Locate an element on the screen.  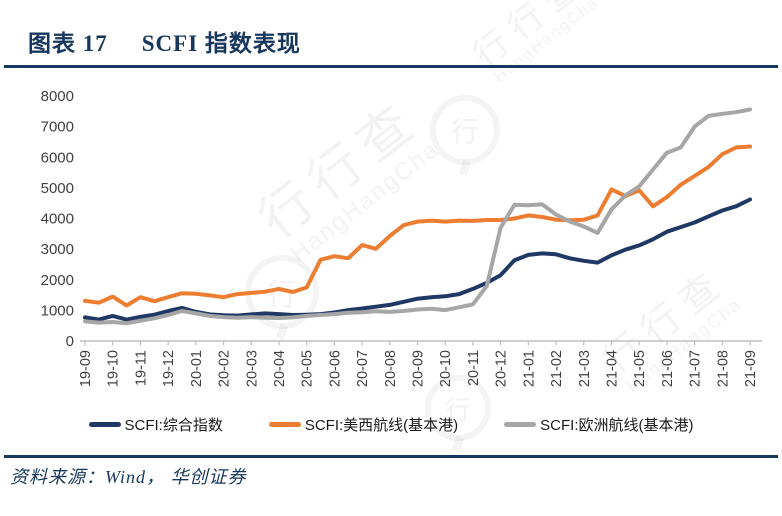
x-tick-label: 20-08 is located at coordinates (391, 368).